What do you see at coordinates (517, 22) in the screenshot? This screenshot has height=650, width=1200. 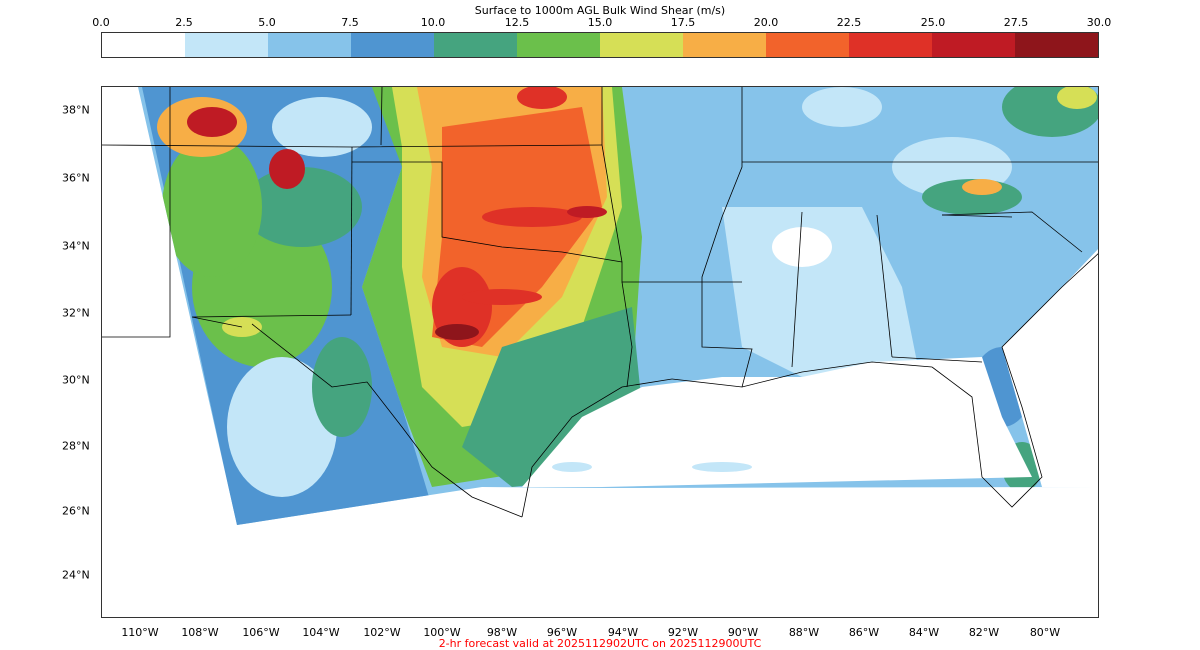 I see `colorbar-tick: 12.5` at bounding box center [517, 22].